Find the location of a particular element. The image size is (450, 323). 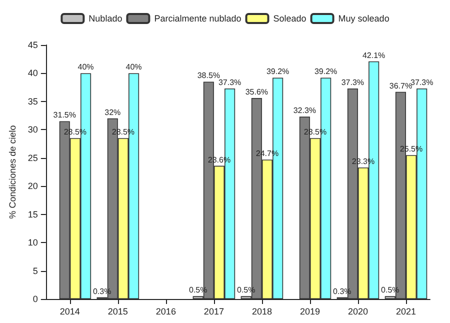

y-tick-label: 45 is located at coordinates (33, 45).